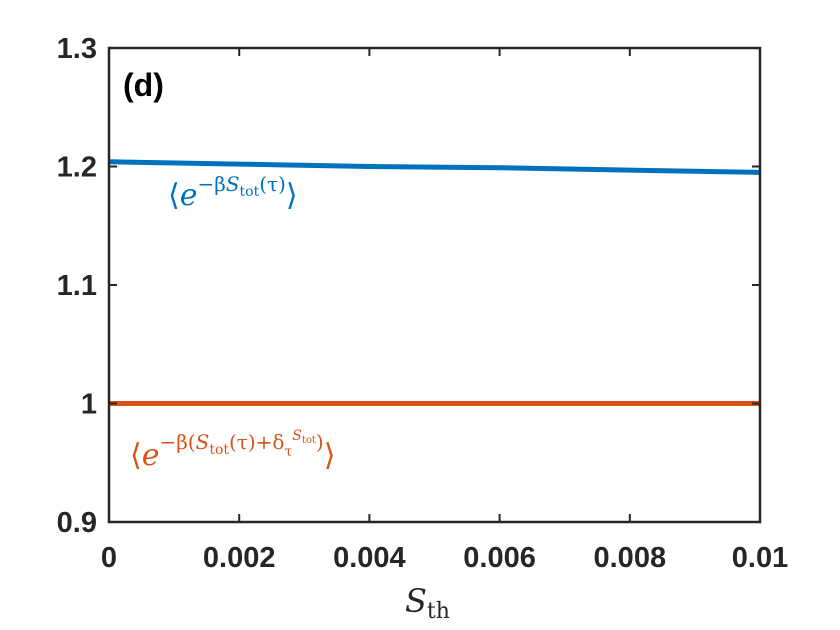 The image size is (840, 630). I want to click on panel-label: (d), so click(143, 85).